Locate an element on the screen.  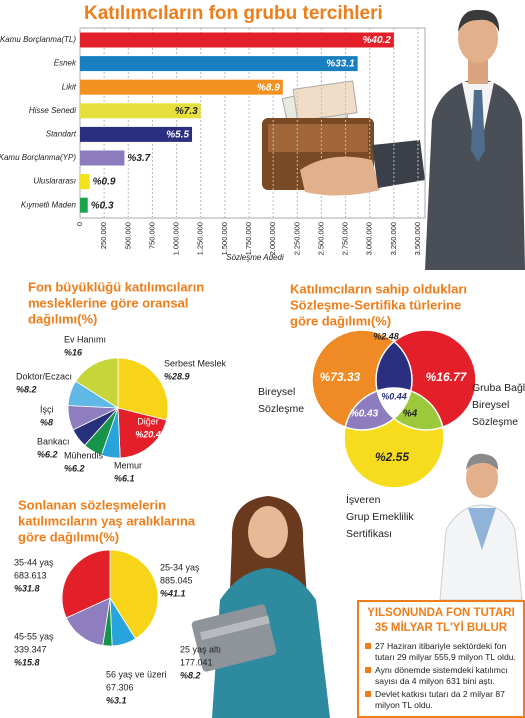
value-label: %15.8 is located at coordinates (27, 662).